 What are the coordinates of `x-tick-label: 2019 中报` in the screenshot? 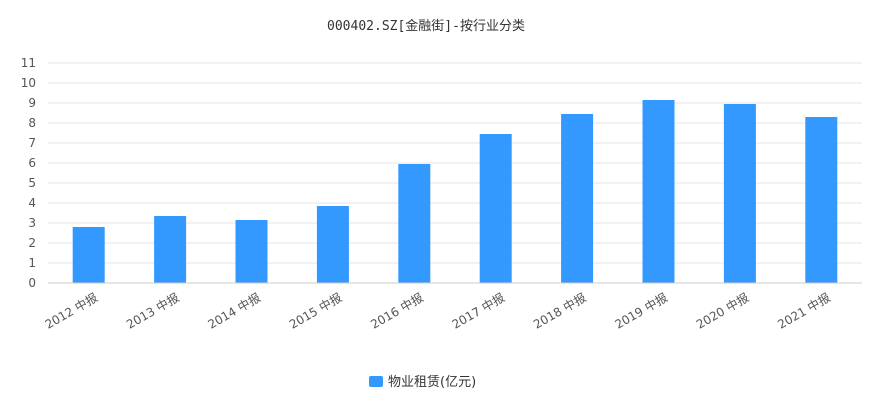 It's located at (641, 311).